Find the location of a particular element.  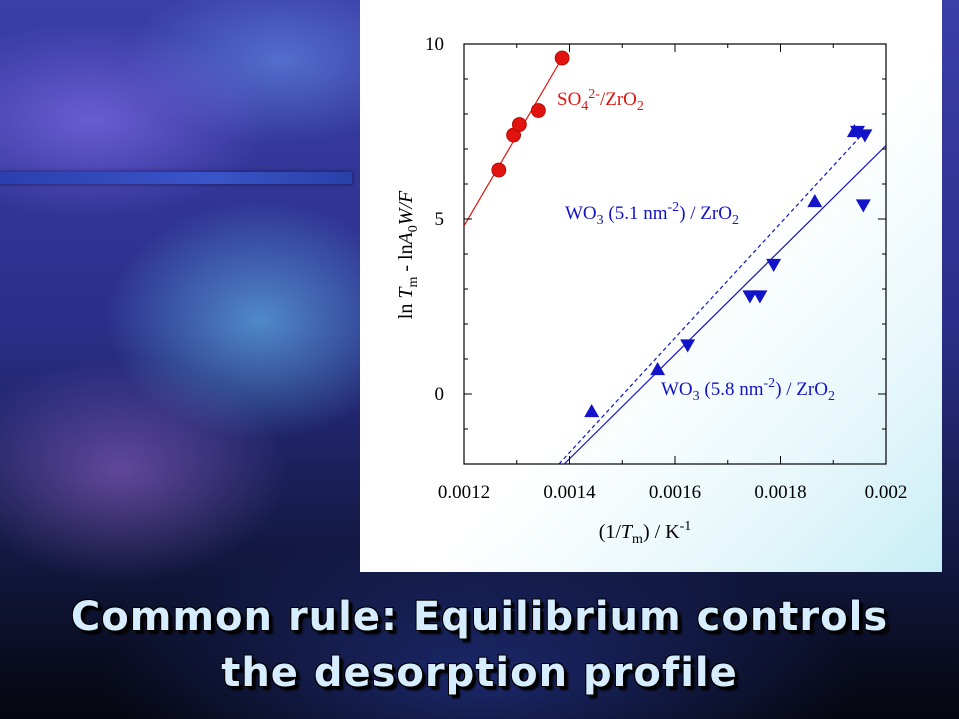

x-tick-label-1: 0.0012 is located at coordinates (464, 492).